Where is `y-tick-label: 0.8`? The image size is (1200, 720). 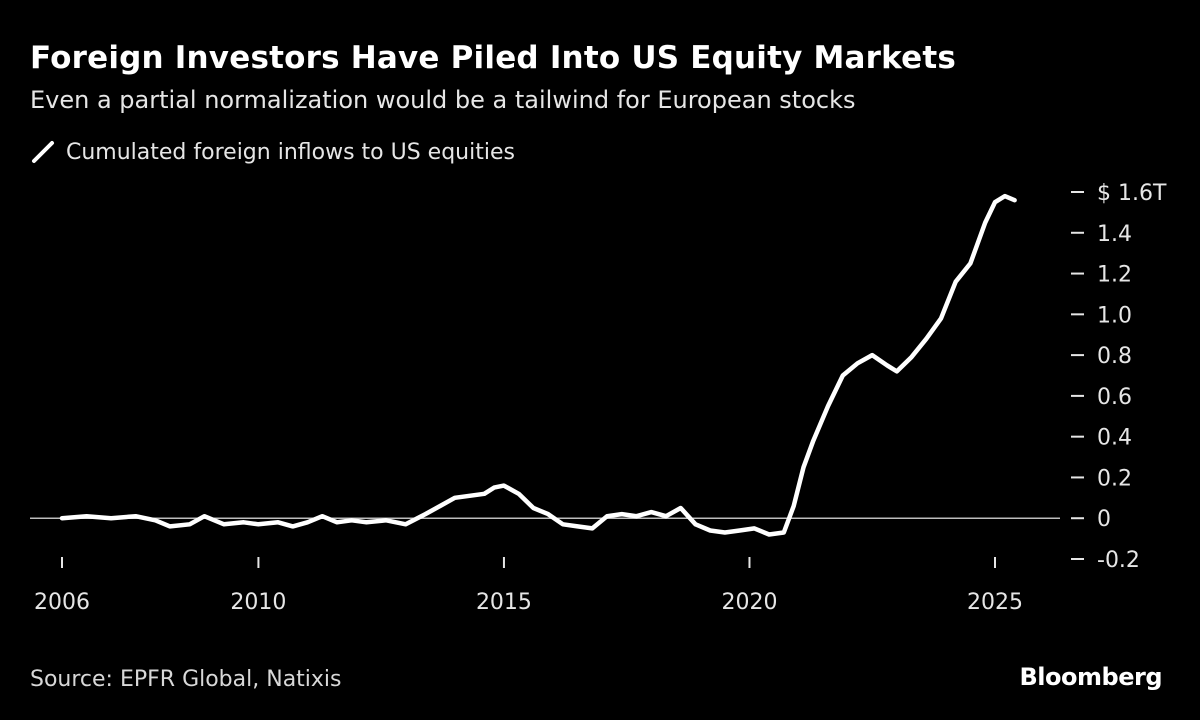 y-tick-label: 0.8 is located at coordinates (1114, 356).